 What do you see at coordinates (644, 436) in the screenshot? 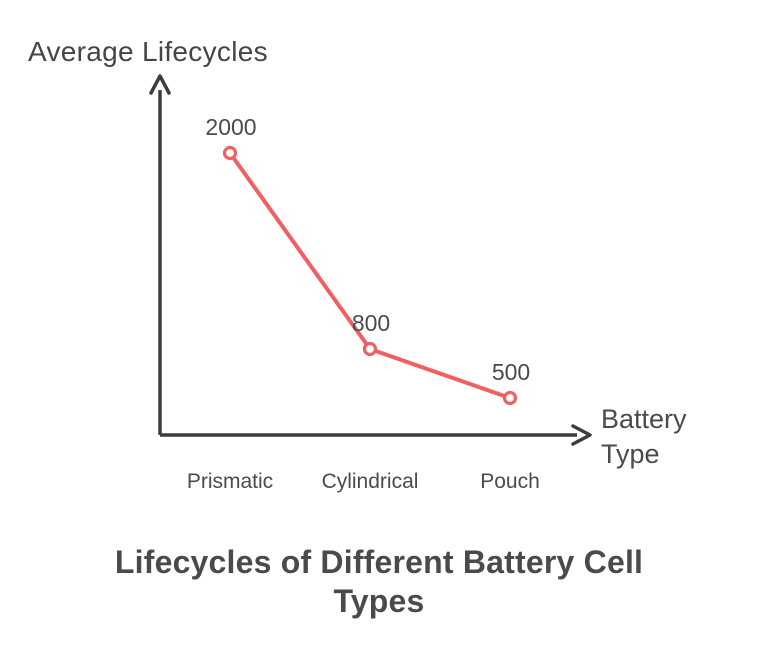
I see `x-axis-title: Battery Type` at bounding box center [644, 436].